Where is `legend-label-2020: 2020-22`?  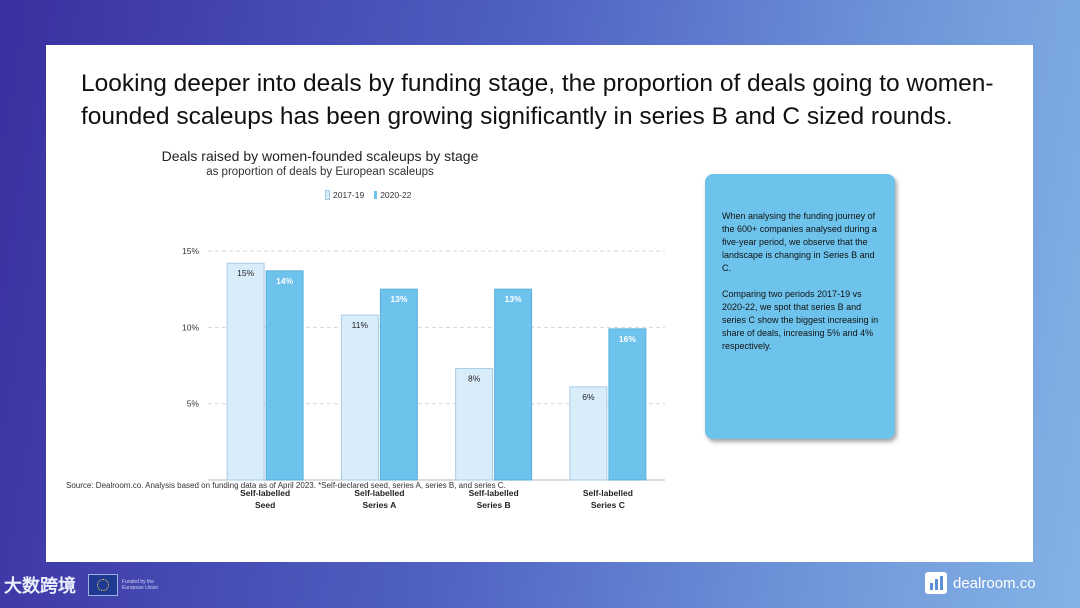
legend-label-2020: 2020-22 is located at coordinates (396, 195).